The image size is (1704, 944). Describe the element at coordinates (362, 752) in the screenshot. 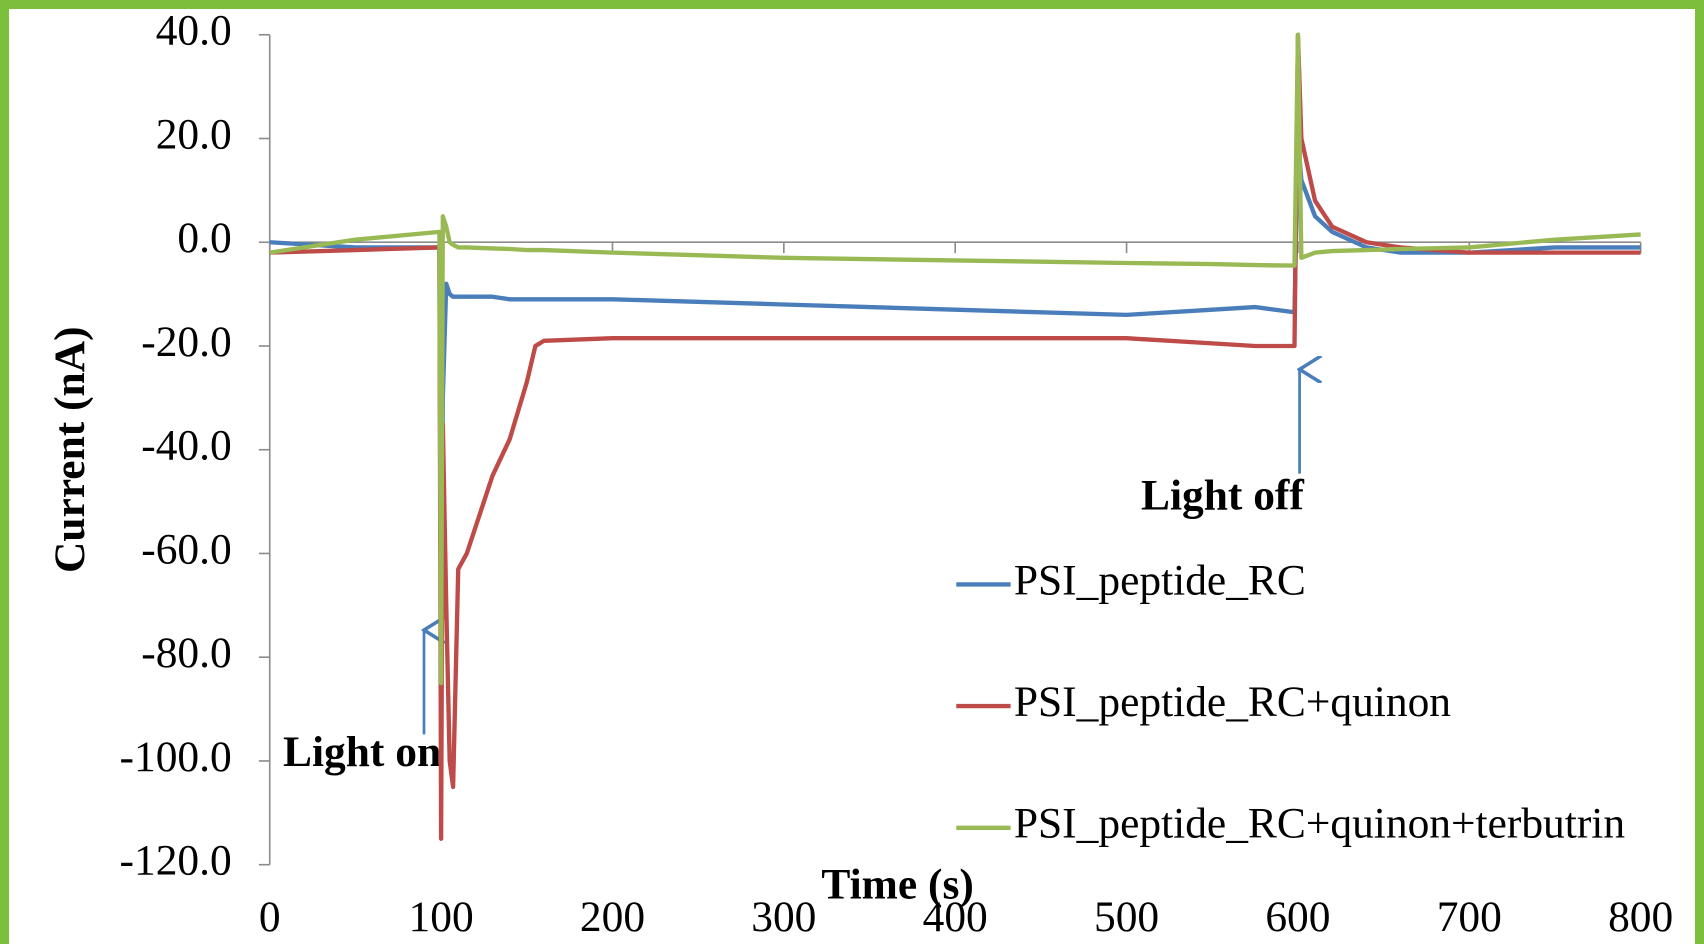

I see `annotation: Light on` at that location.